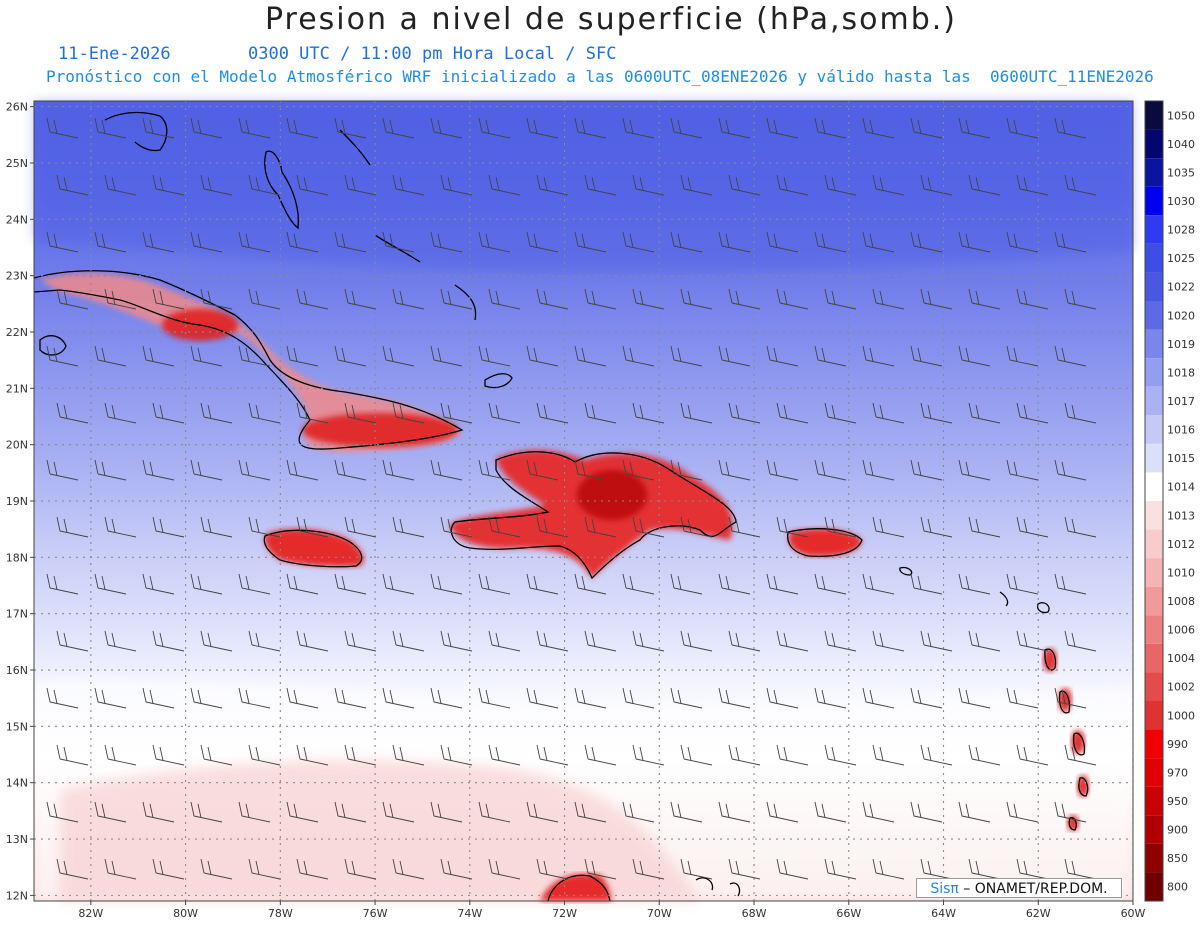 The image size is (1200, 927). Describe the element at coordinates (1177, 744) in the screenshot. I see `colorbar-label: 990` at that location.